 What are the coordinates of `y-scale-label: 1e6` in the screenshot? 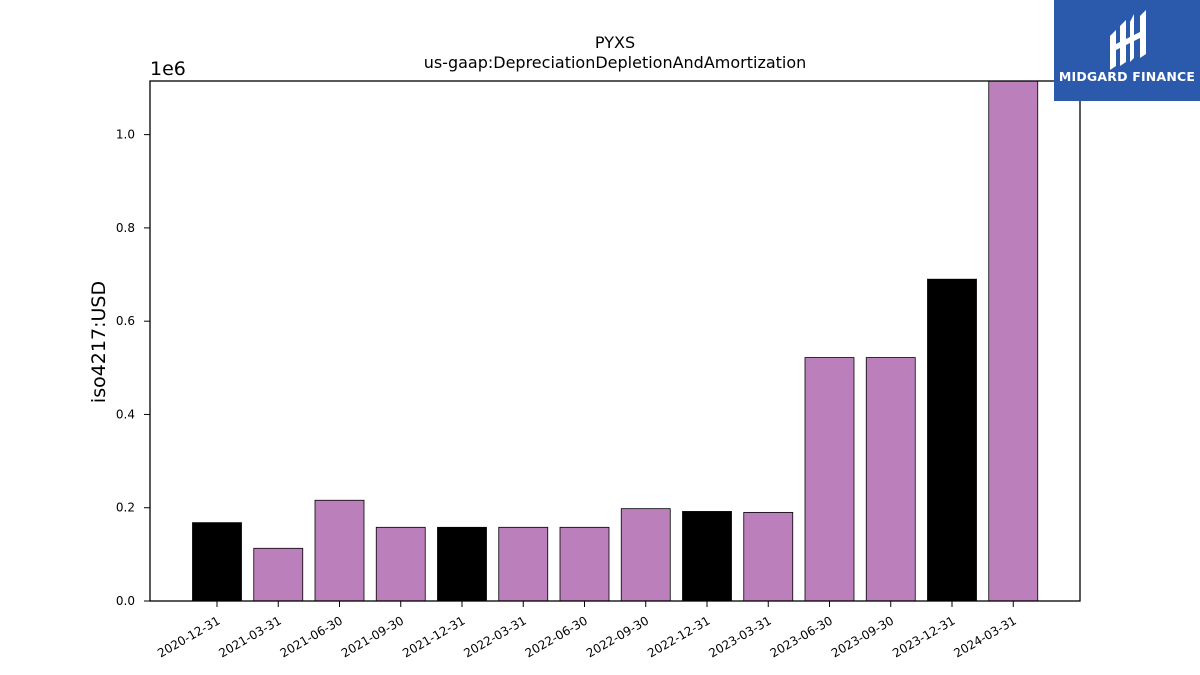 It's located at (168, 69).